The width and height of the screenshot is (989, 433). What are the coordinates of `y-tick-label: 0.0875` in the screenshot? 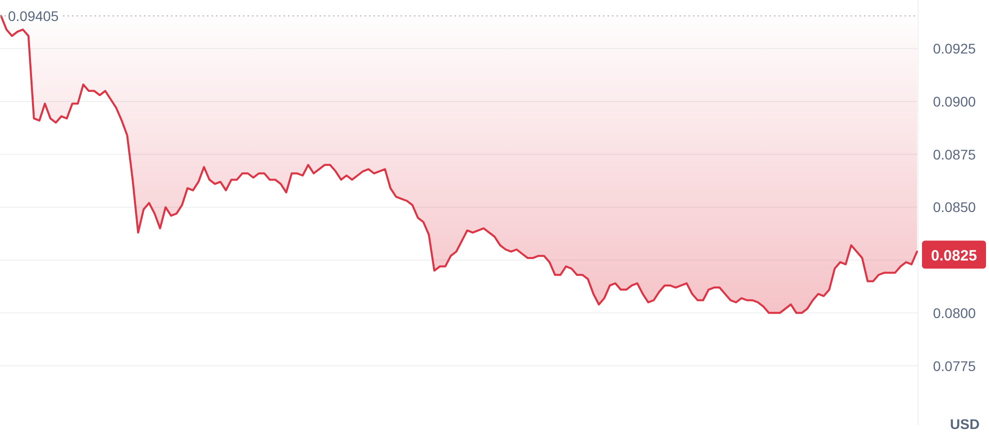 It's located at (954, 154).